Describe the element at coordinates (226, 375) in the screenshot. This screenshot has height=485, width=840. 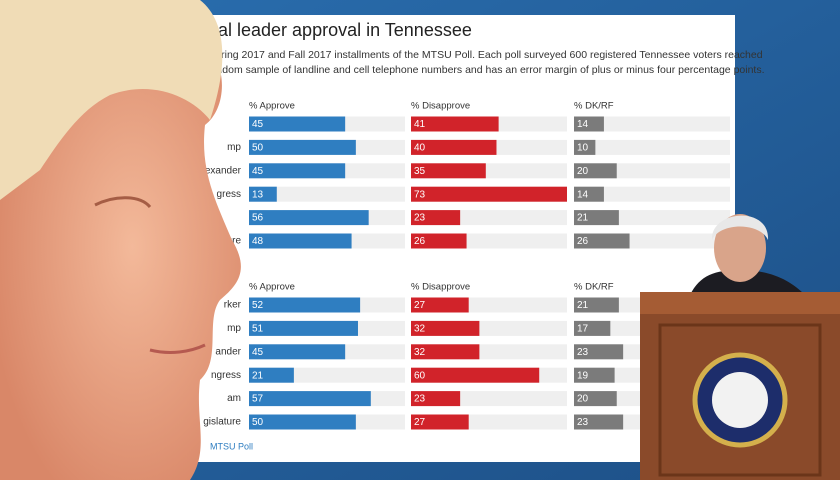
I see `row-label: ngress` at that location.